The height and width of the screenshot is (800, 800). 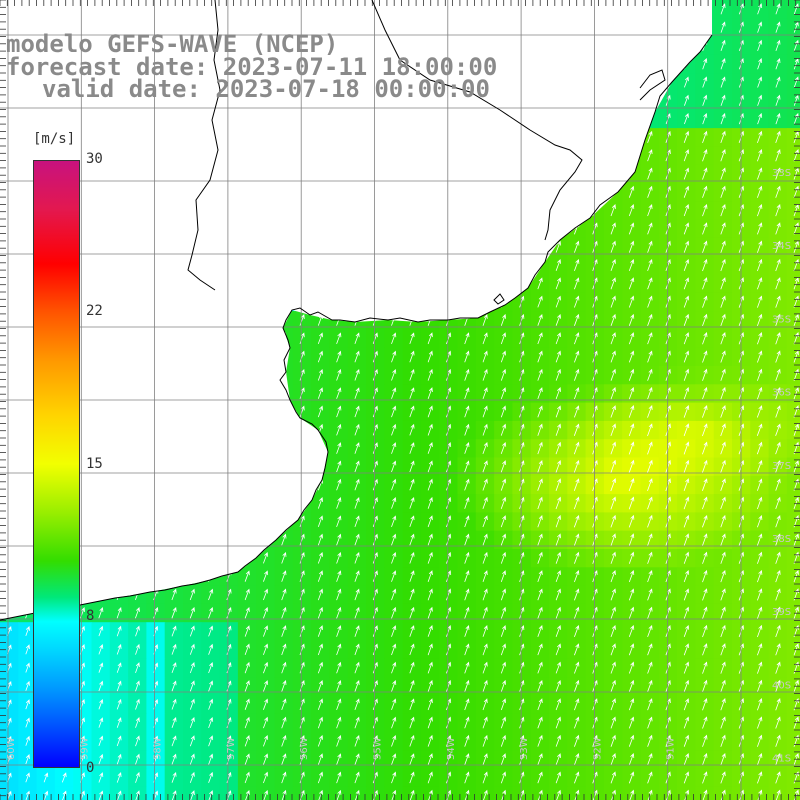 I want to click on longitude-label: 54W, so click(x=451, y=748).